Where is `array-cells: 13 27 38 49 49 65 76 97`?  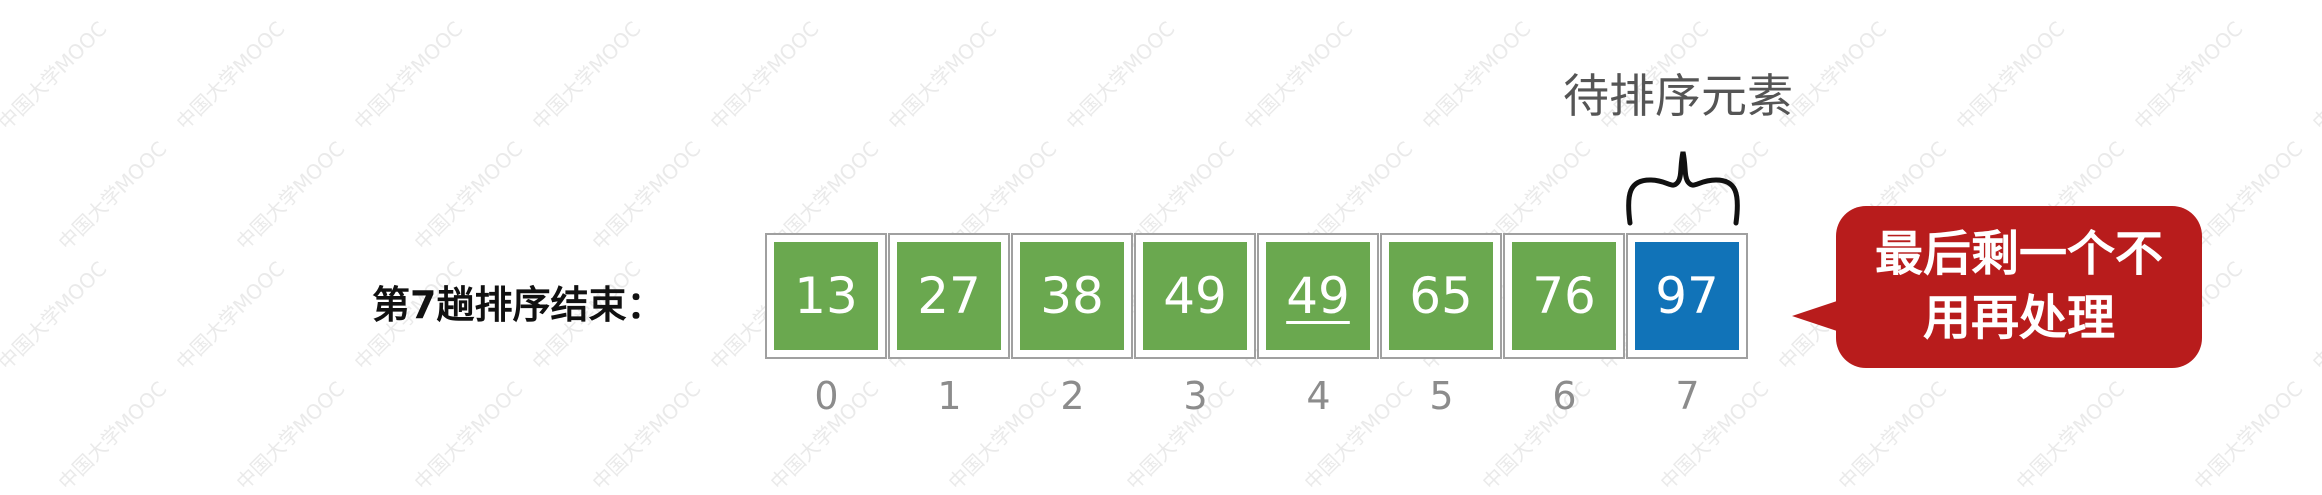
array-cells: 13 27 38 49 49 65 76 97 is located at coordinates (1257, 296).